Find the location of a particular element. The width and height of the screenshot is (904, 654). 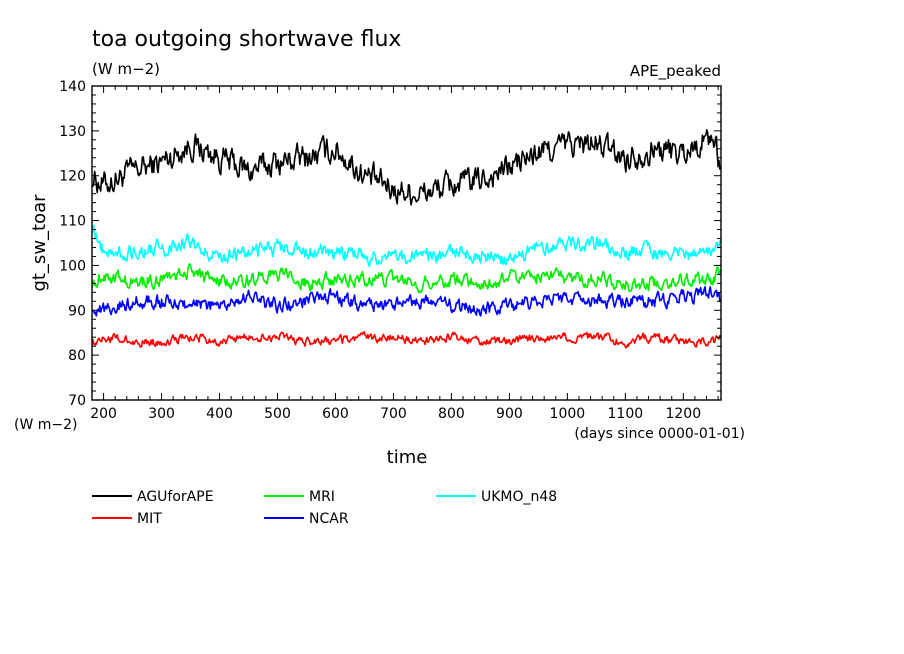

legend-label: AGUforAPE is located at coordinates (175, 497).